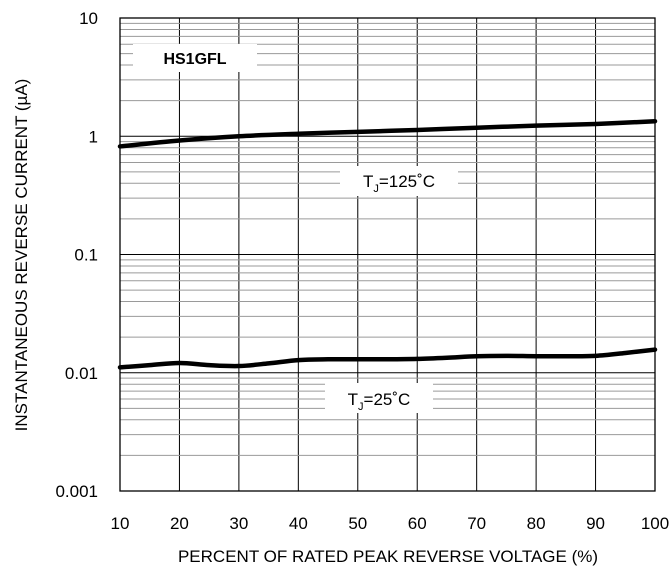 The width and height of the screenshot is (670, 573). What do you see at coordinates (88, 18) in the screenshot?
I see `y-tick-label: 10` at bounding box center [88, 18].